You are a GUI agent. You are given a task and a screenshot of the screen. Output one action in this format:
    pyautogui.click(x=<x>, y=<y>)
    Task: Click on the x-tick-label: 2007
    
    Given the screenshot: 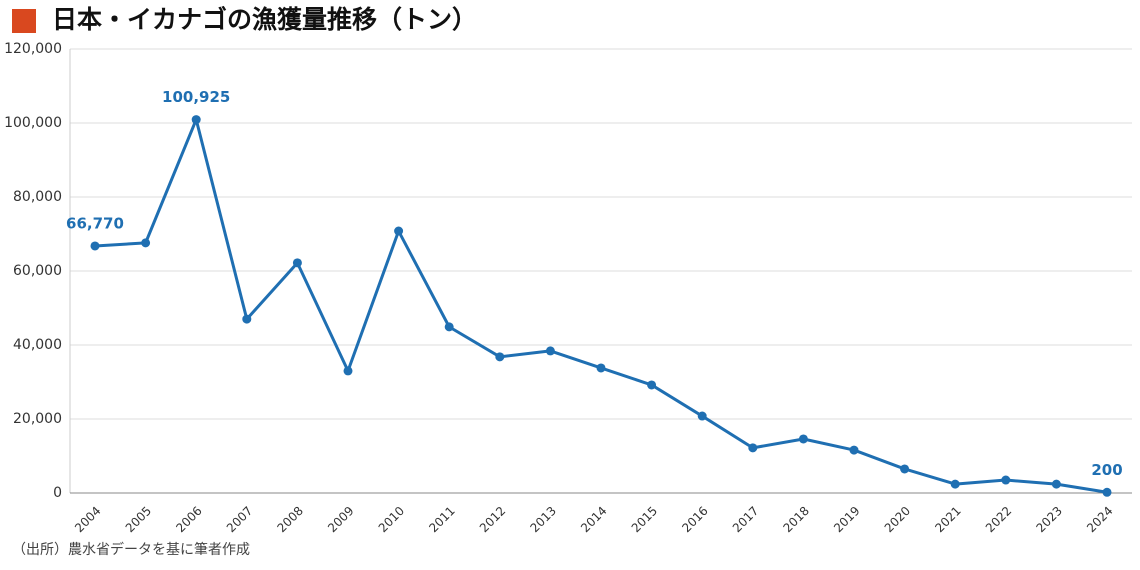 What is the action you would take?
    pyautogui.click(x=239, y=519)
    